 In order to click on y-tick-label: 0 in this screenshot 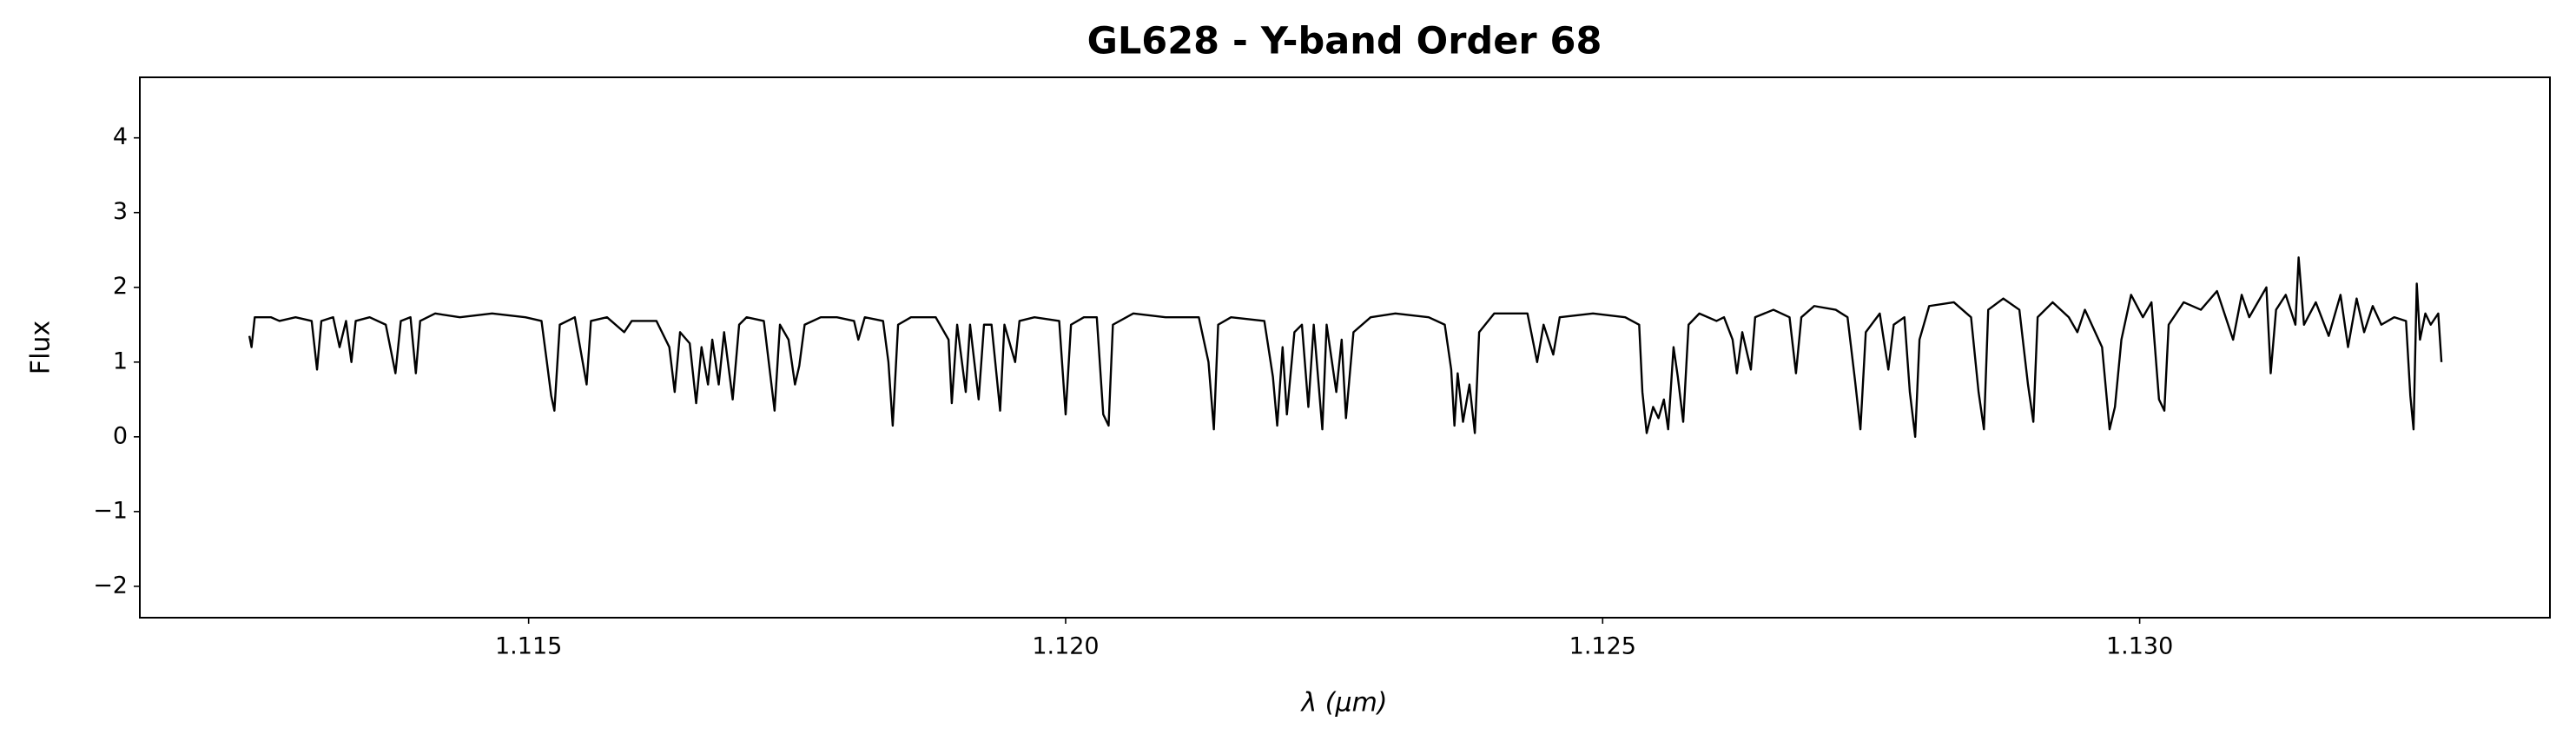, I will do `click(120, 435)`.